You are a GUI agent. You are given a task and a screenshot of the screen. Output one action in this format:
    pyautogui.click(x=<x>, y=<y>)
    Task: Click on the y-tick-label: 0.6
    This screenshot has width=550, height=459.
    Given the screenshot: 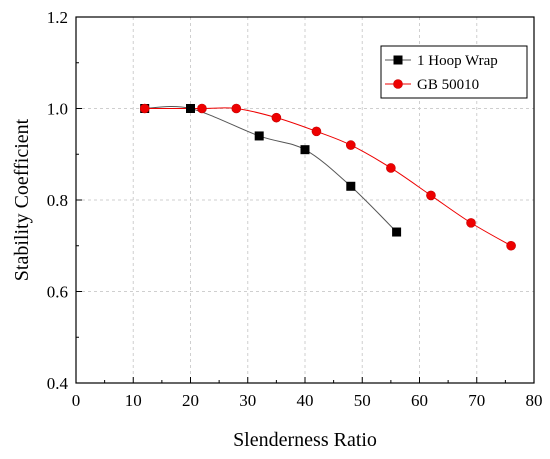 What is the action you would take?
    pyautogui.click(x=57, y=292)
    